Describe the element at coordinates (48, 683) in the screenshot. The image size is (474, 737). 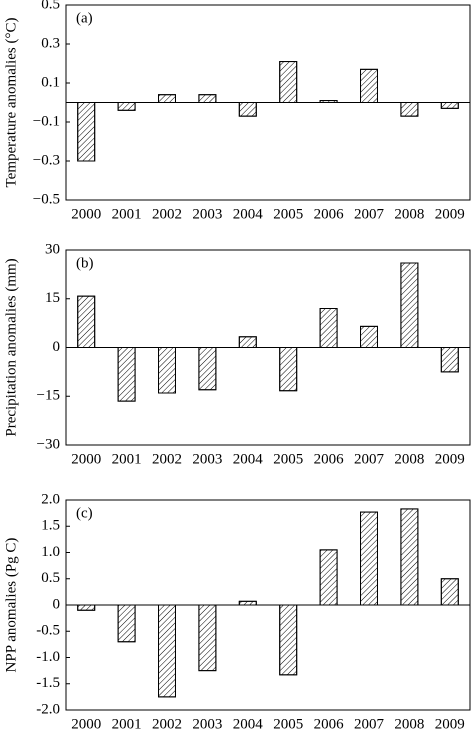
I see `y-tick-label: -1.5` at that location.